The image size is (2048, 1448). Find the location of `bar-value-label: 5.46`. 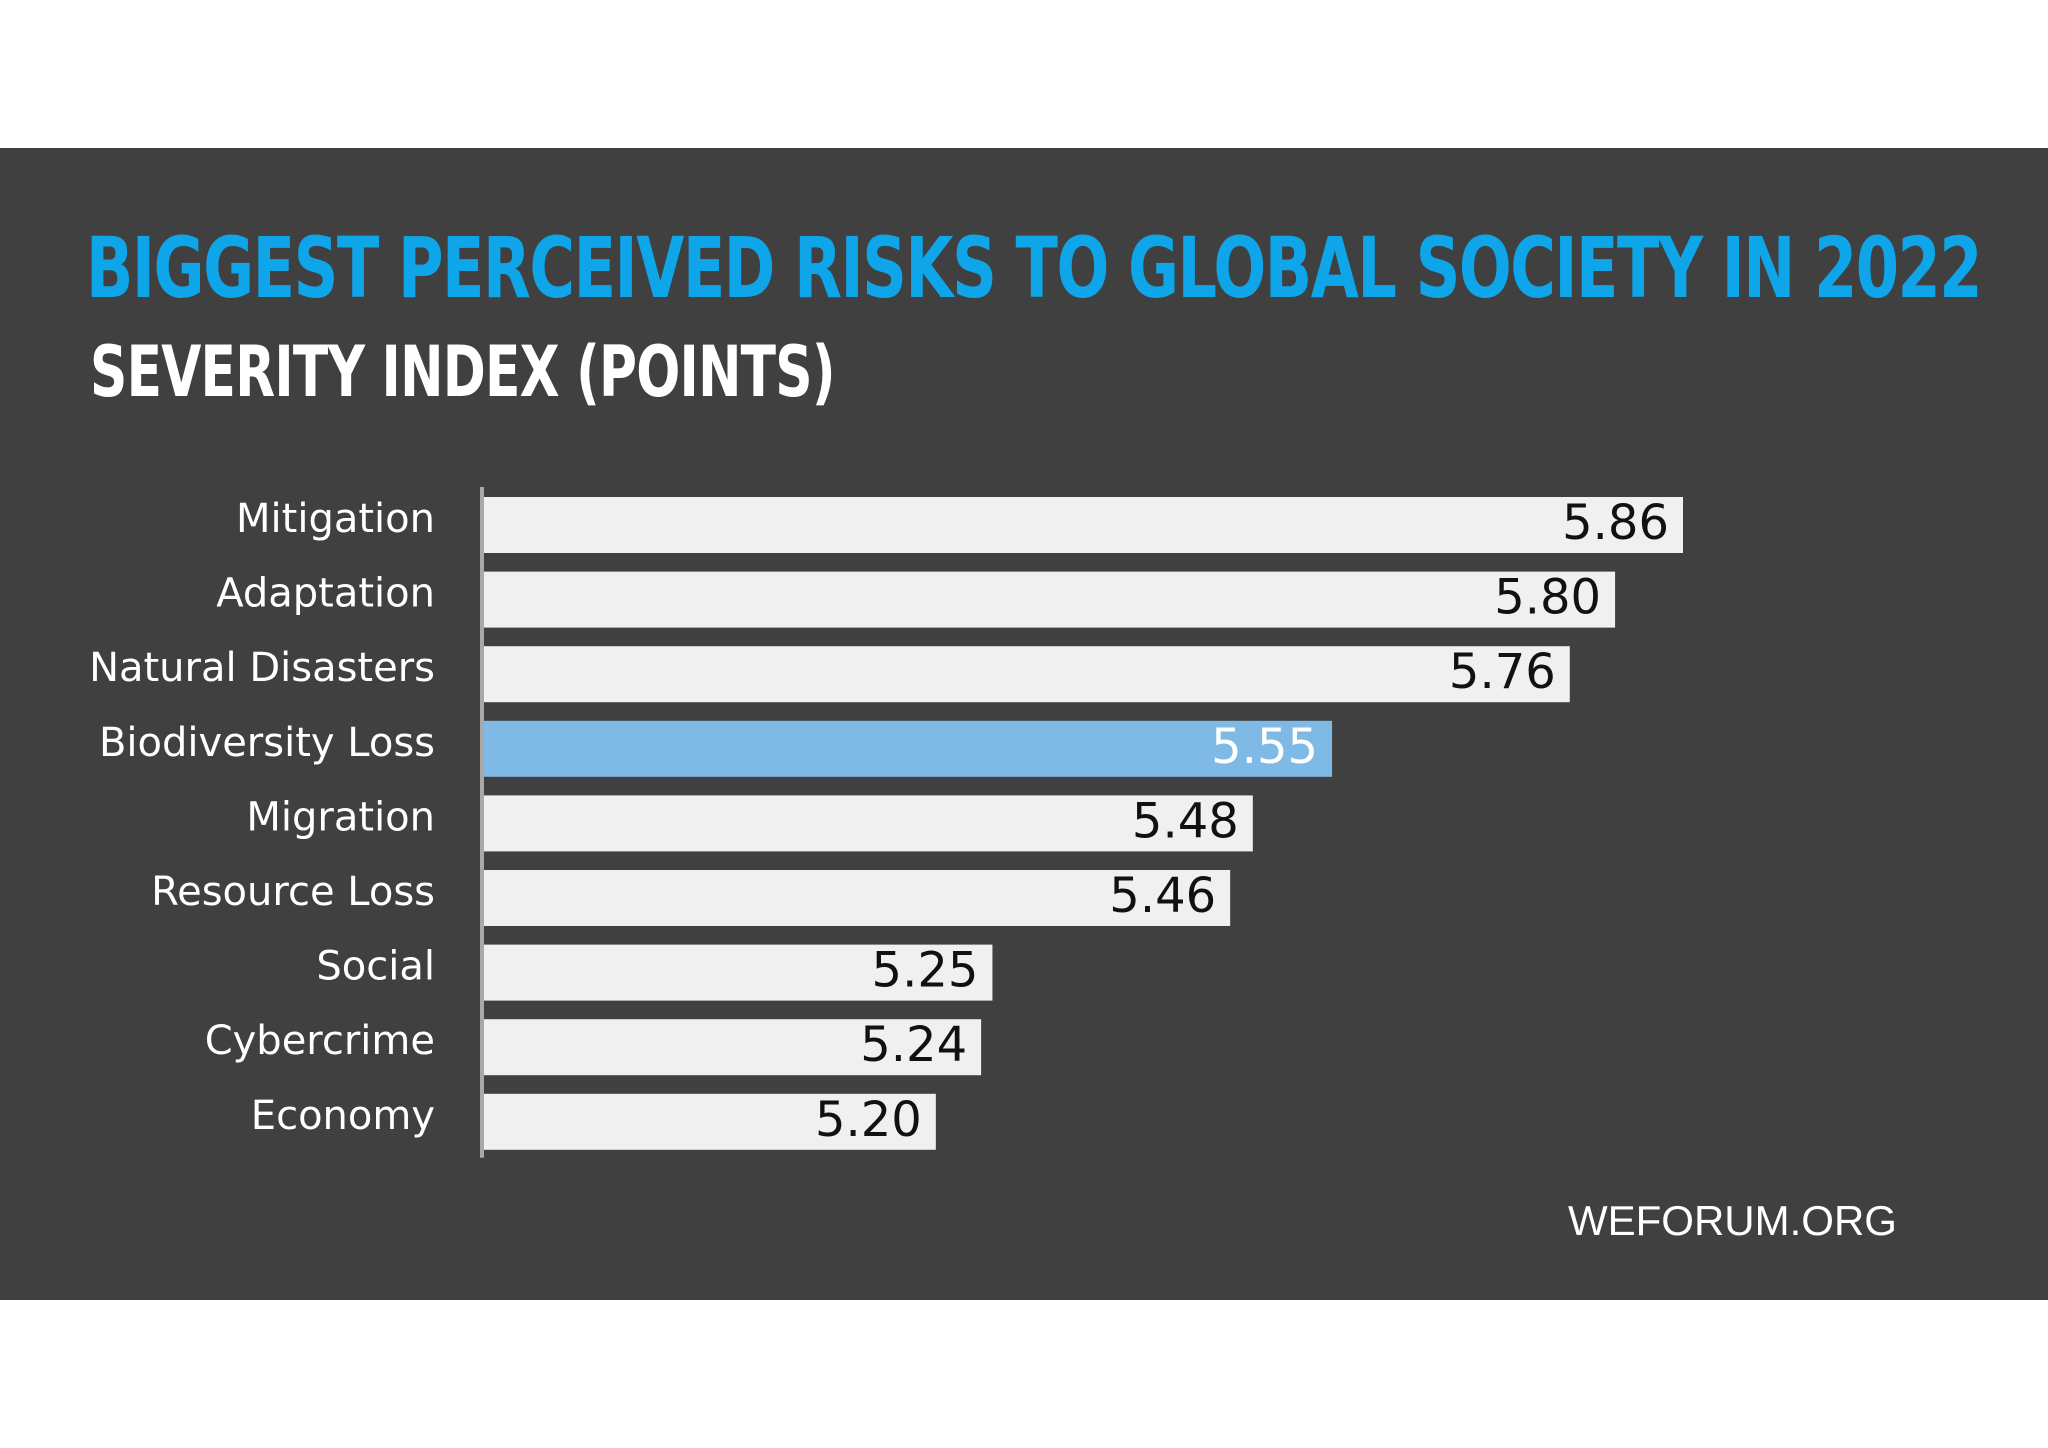

bar-value-label: 5.46 is located at coordinates (1162, 896).